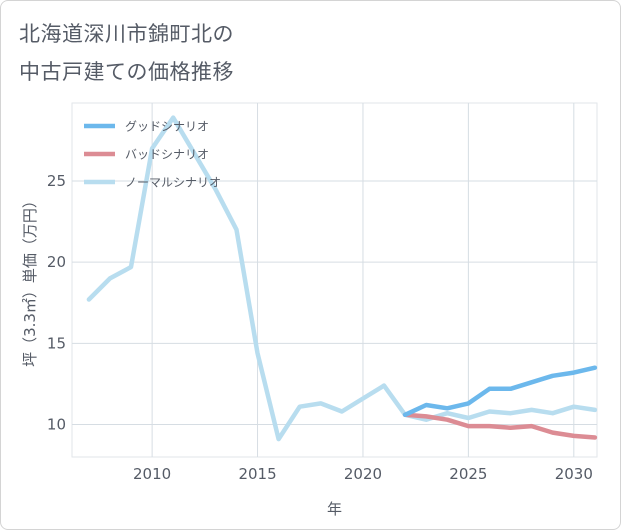 The height and width of the screenshot is (530, 621). I want to click on x-tick-label: 2020, so click(363, 474).